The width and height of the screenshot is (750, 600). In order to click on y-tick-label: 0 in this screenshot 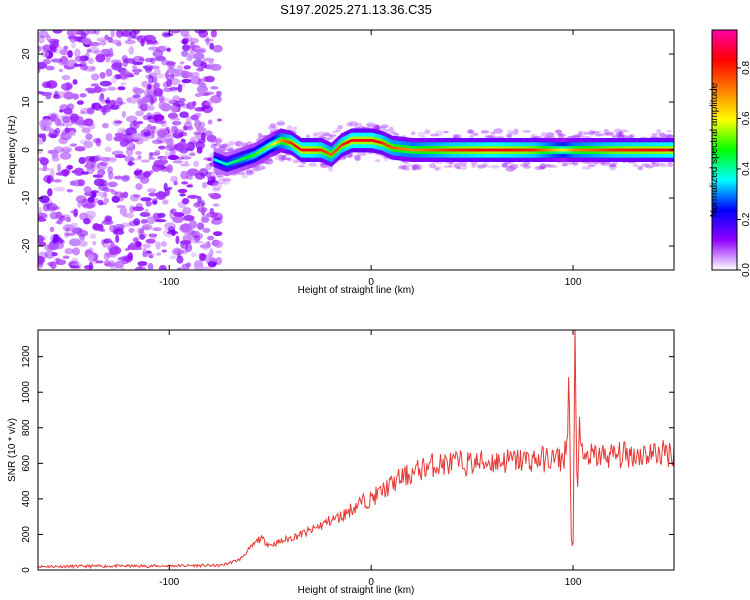, I will do `click(26, 570)`.